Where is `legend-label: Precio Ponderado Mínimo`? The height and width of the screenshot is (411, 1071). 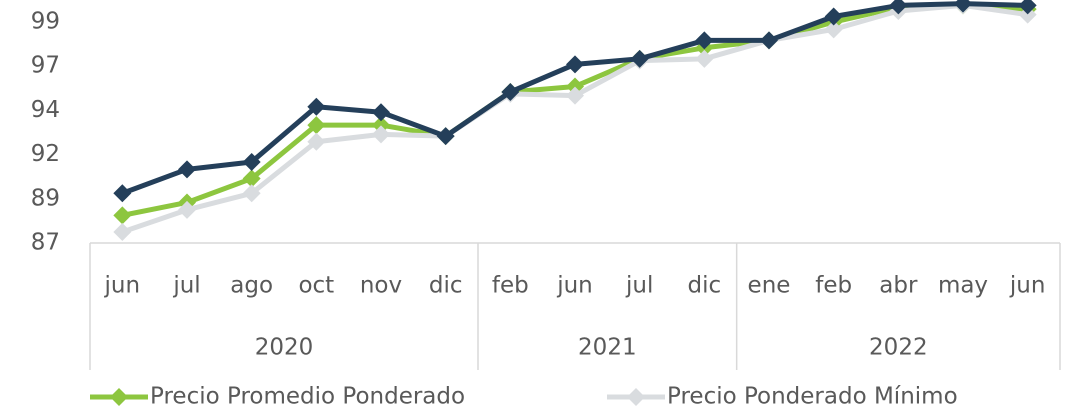 legend-label: Precio Ponderado Mínimo is located at coordinates (812, 397).